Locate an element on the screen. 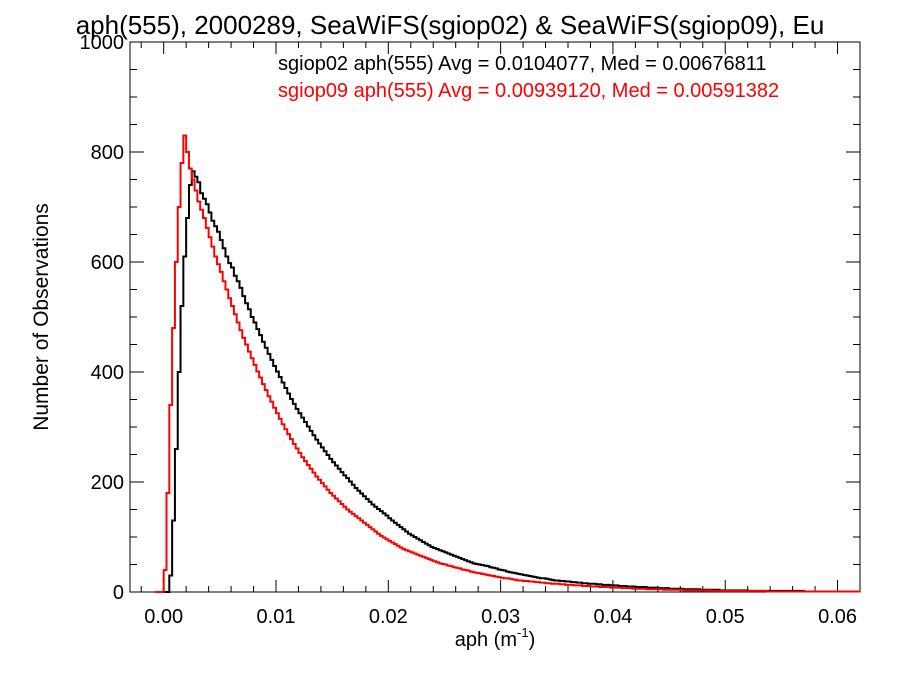 Image resolution: width=900 pixels, height=675 pixels. y-axis-label: Number of Observations is located at coordinates (41, 317).